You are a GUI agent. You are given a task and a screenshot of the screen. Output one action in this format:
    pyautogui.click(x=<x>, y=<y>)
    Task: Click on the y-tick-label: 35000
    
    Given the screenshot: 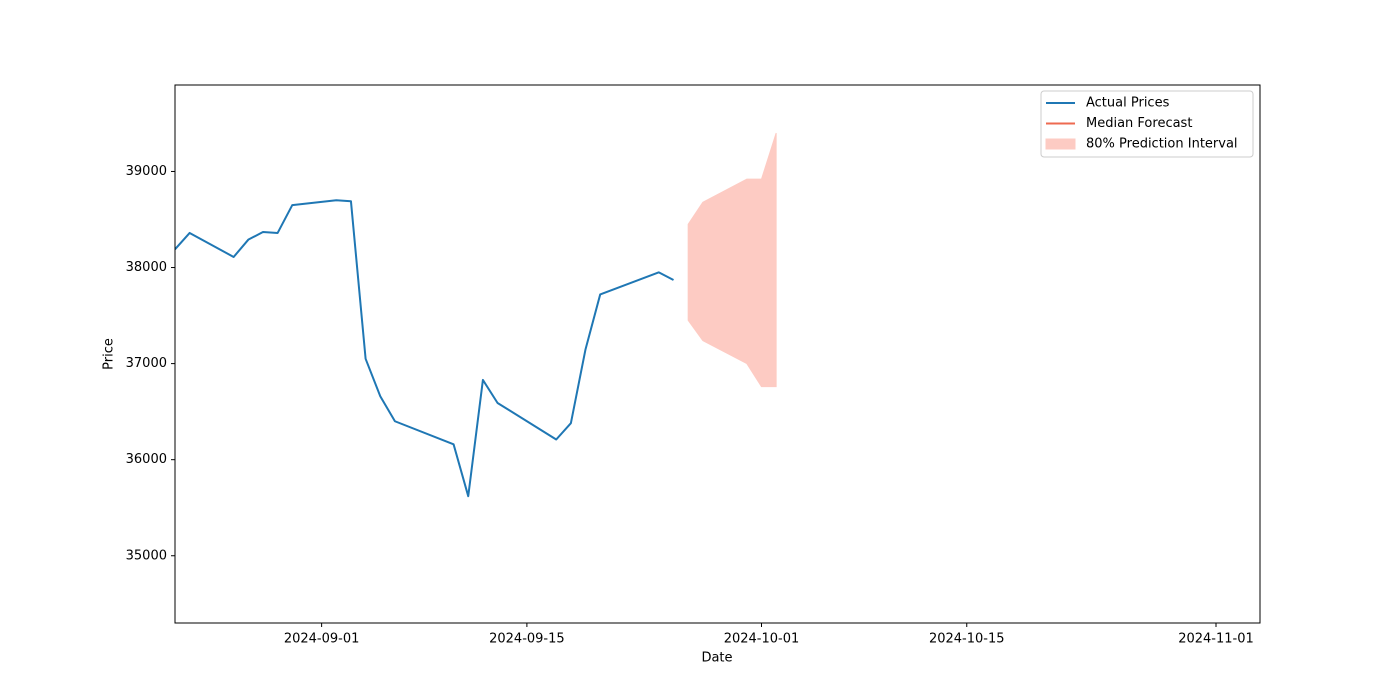 What is the action you would take?
    pyautogui.click(x=146, y=555)
    